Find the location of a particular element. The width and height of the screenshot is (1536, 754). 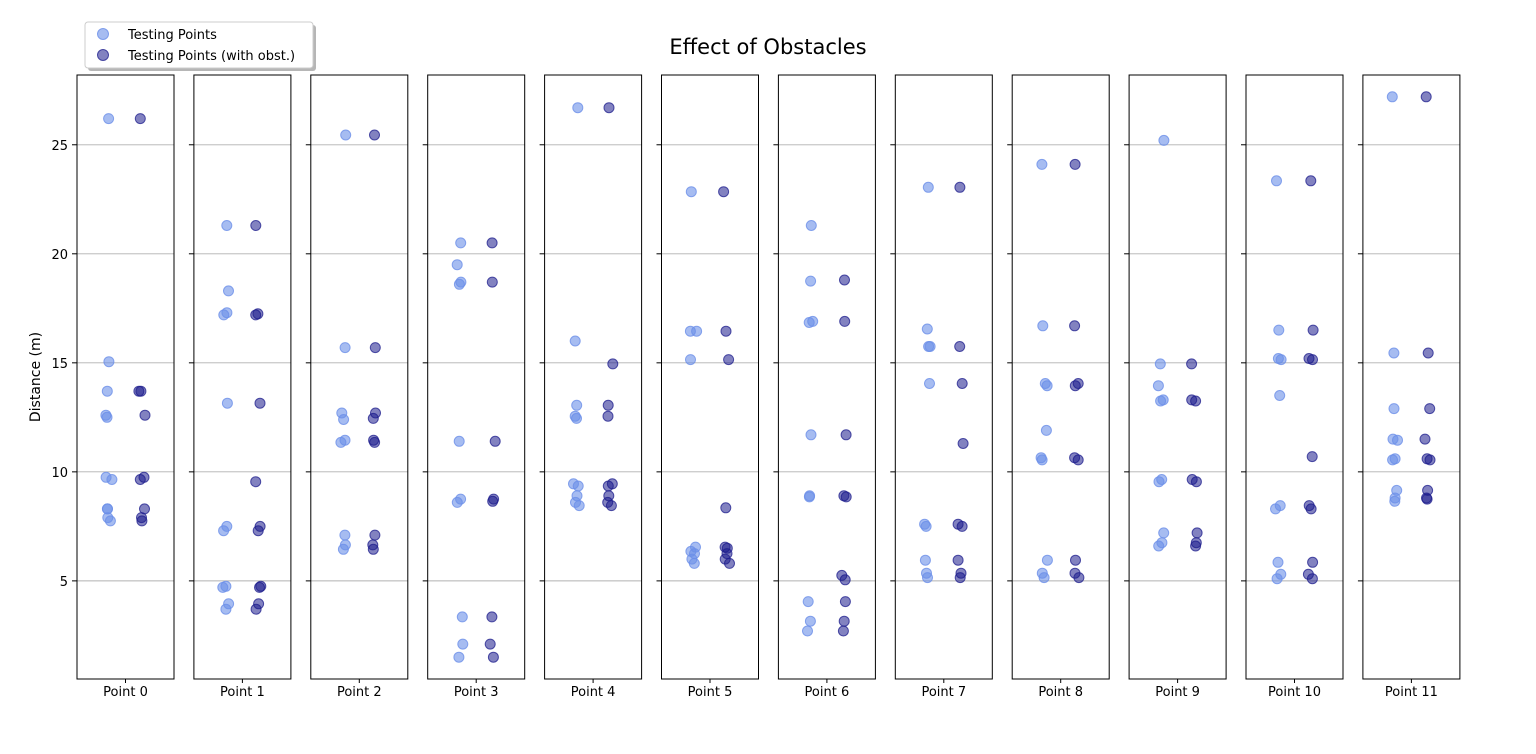

y-tick-label: 25 is located at coordinates (59, 146).